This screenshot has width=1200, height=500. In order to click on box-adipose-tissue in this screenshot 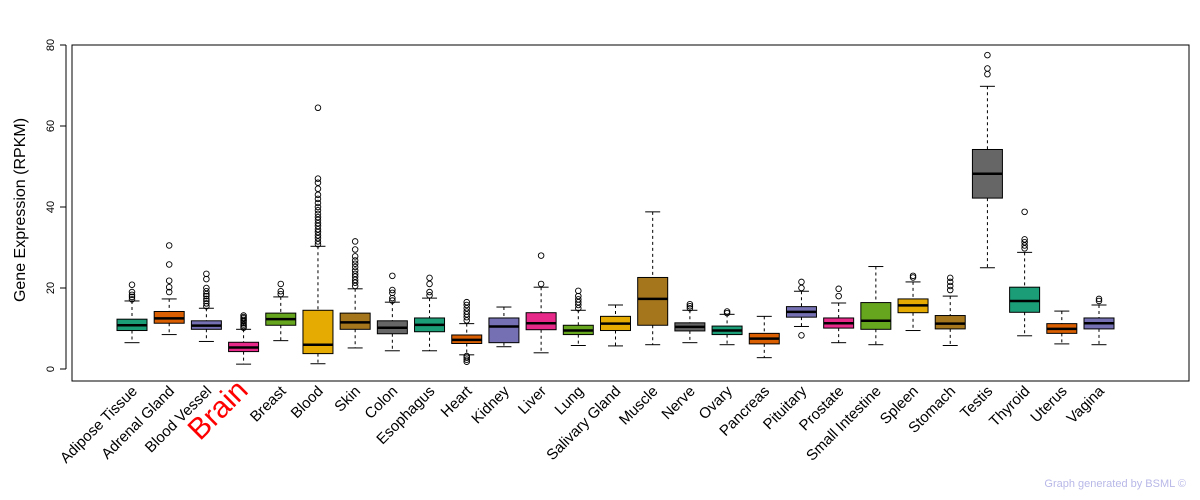, I will do `click(132, 312)`.